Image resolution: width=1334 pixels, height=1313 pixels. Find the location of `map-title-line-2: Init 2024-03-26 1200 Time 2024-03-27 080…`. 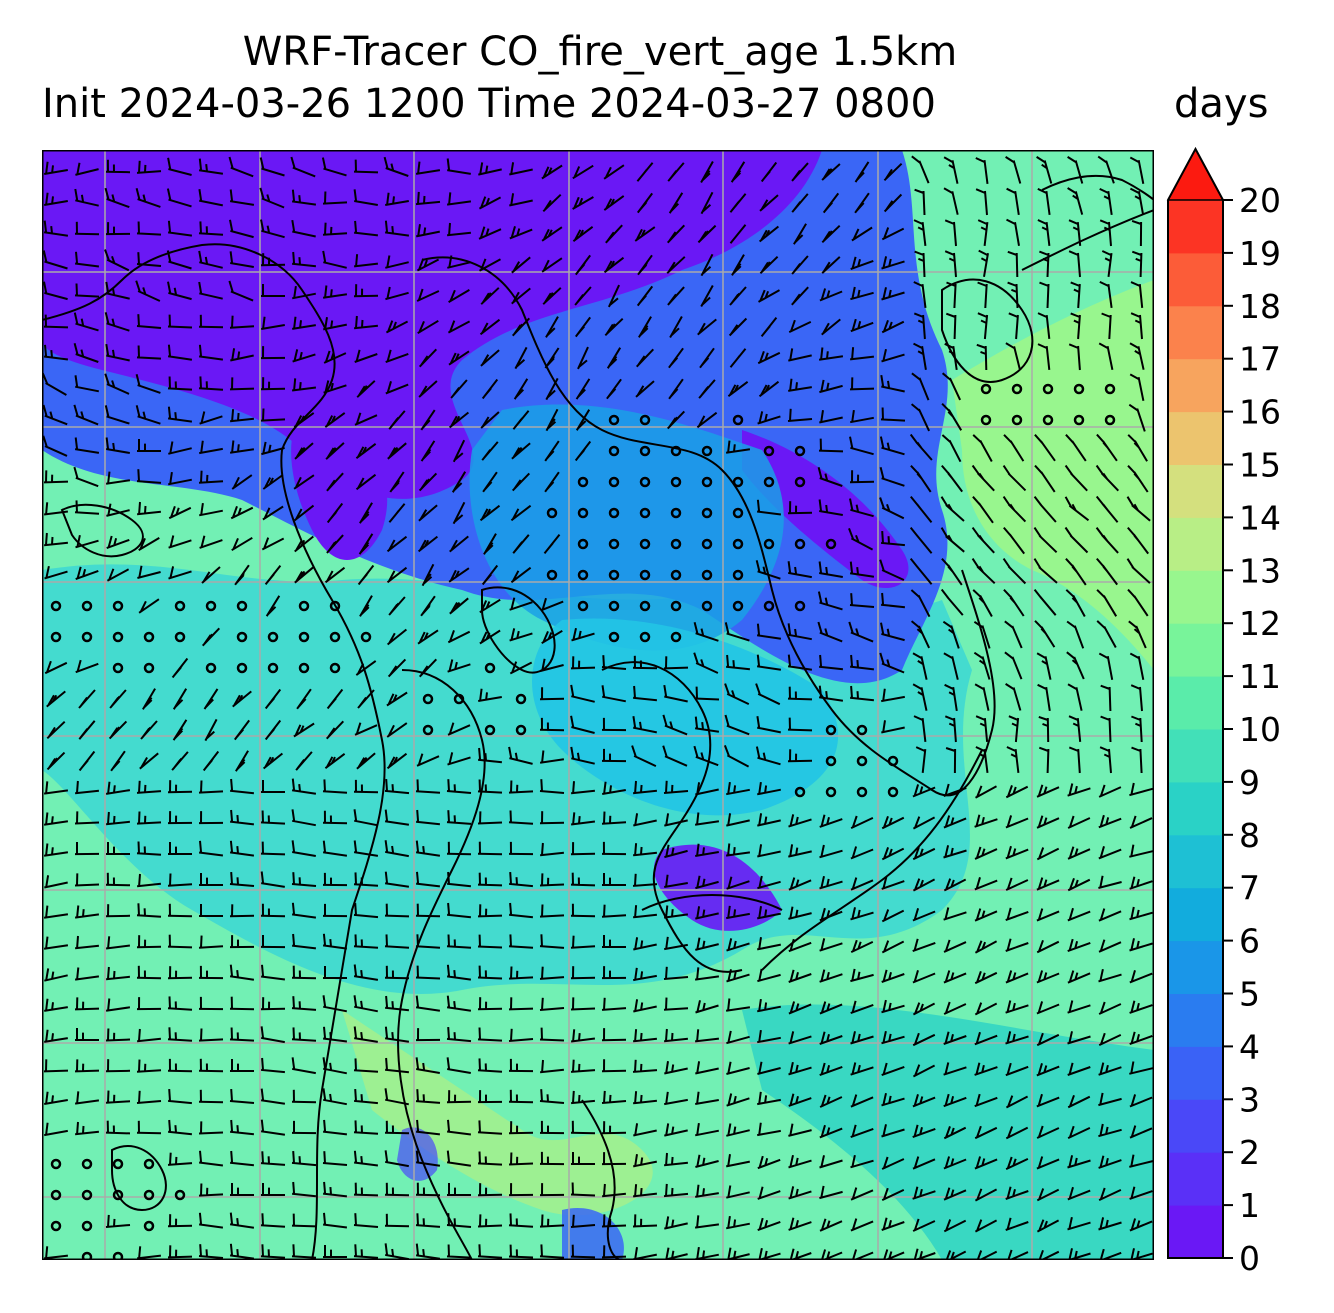

map-title-line-2: Init 2024-03-26 1200 Time 2024-03-27 080… is located at coordinates (489, 104).